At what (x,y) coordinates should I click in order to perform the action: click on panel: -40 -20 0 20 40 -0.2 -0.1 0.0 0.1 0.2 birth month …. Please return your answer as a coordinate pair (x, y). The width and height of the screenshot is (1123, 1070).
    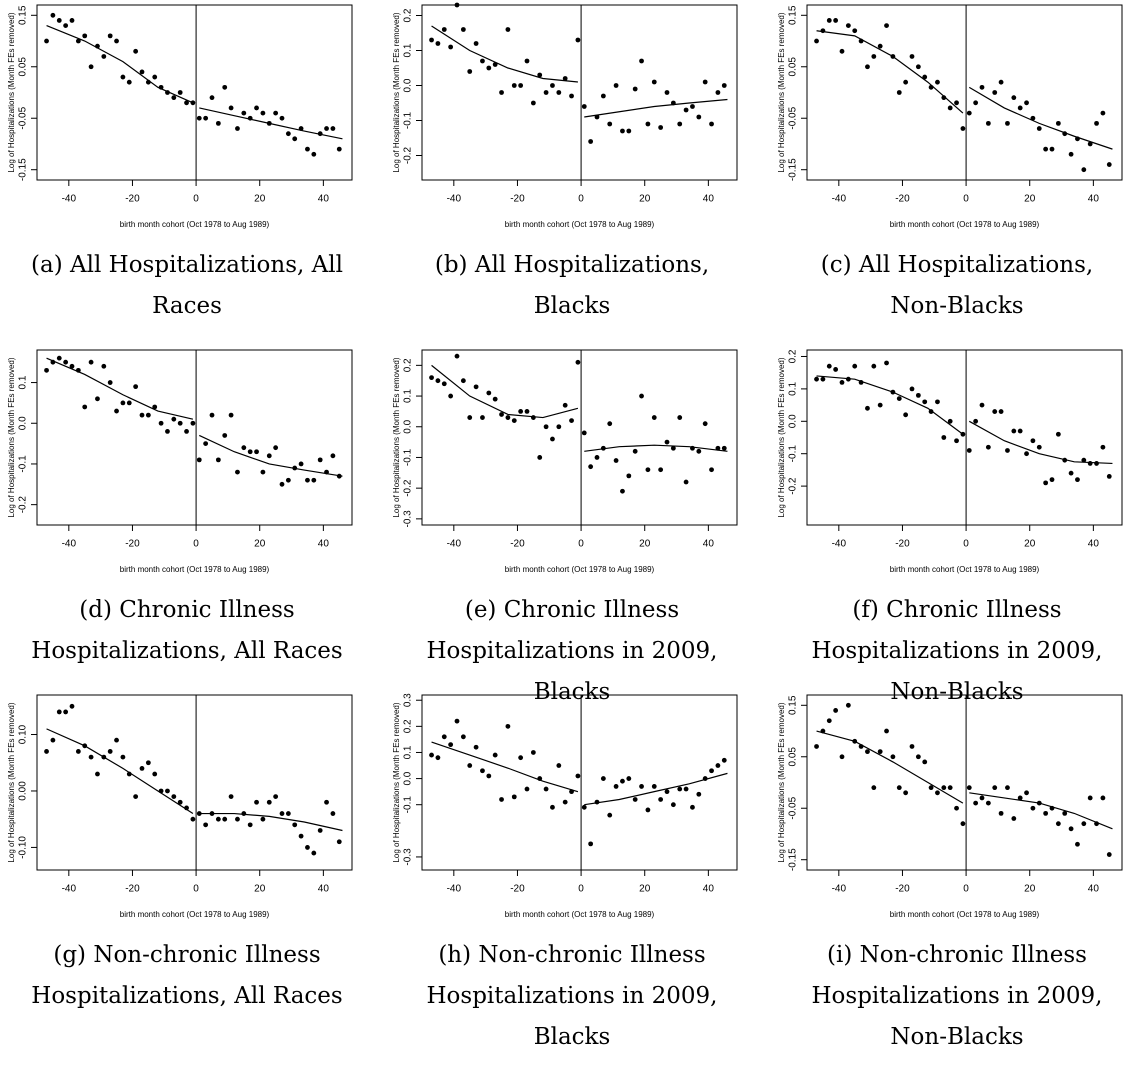
    Looking at the image, I should click on (950, 527).